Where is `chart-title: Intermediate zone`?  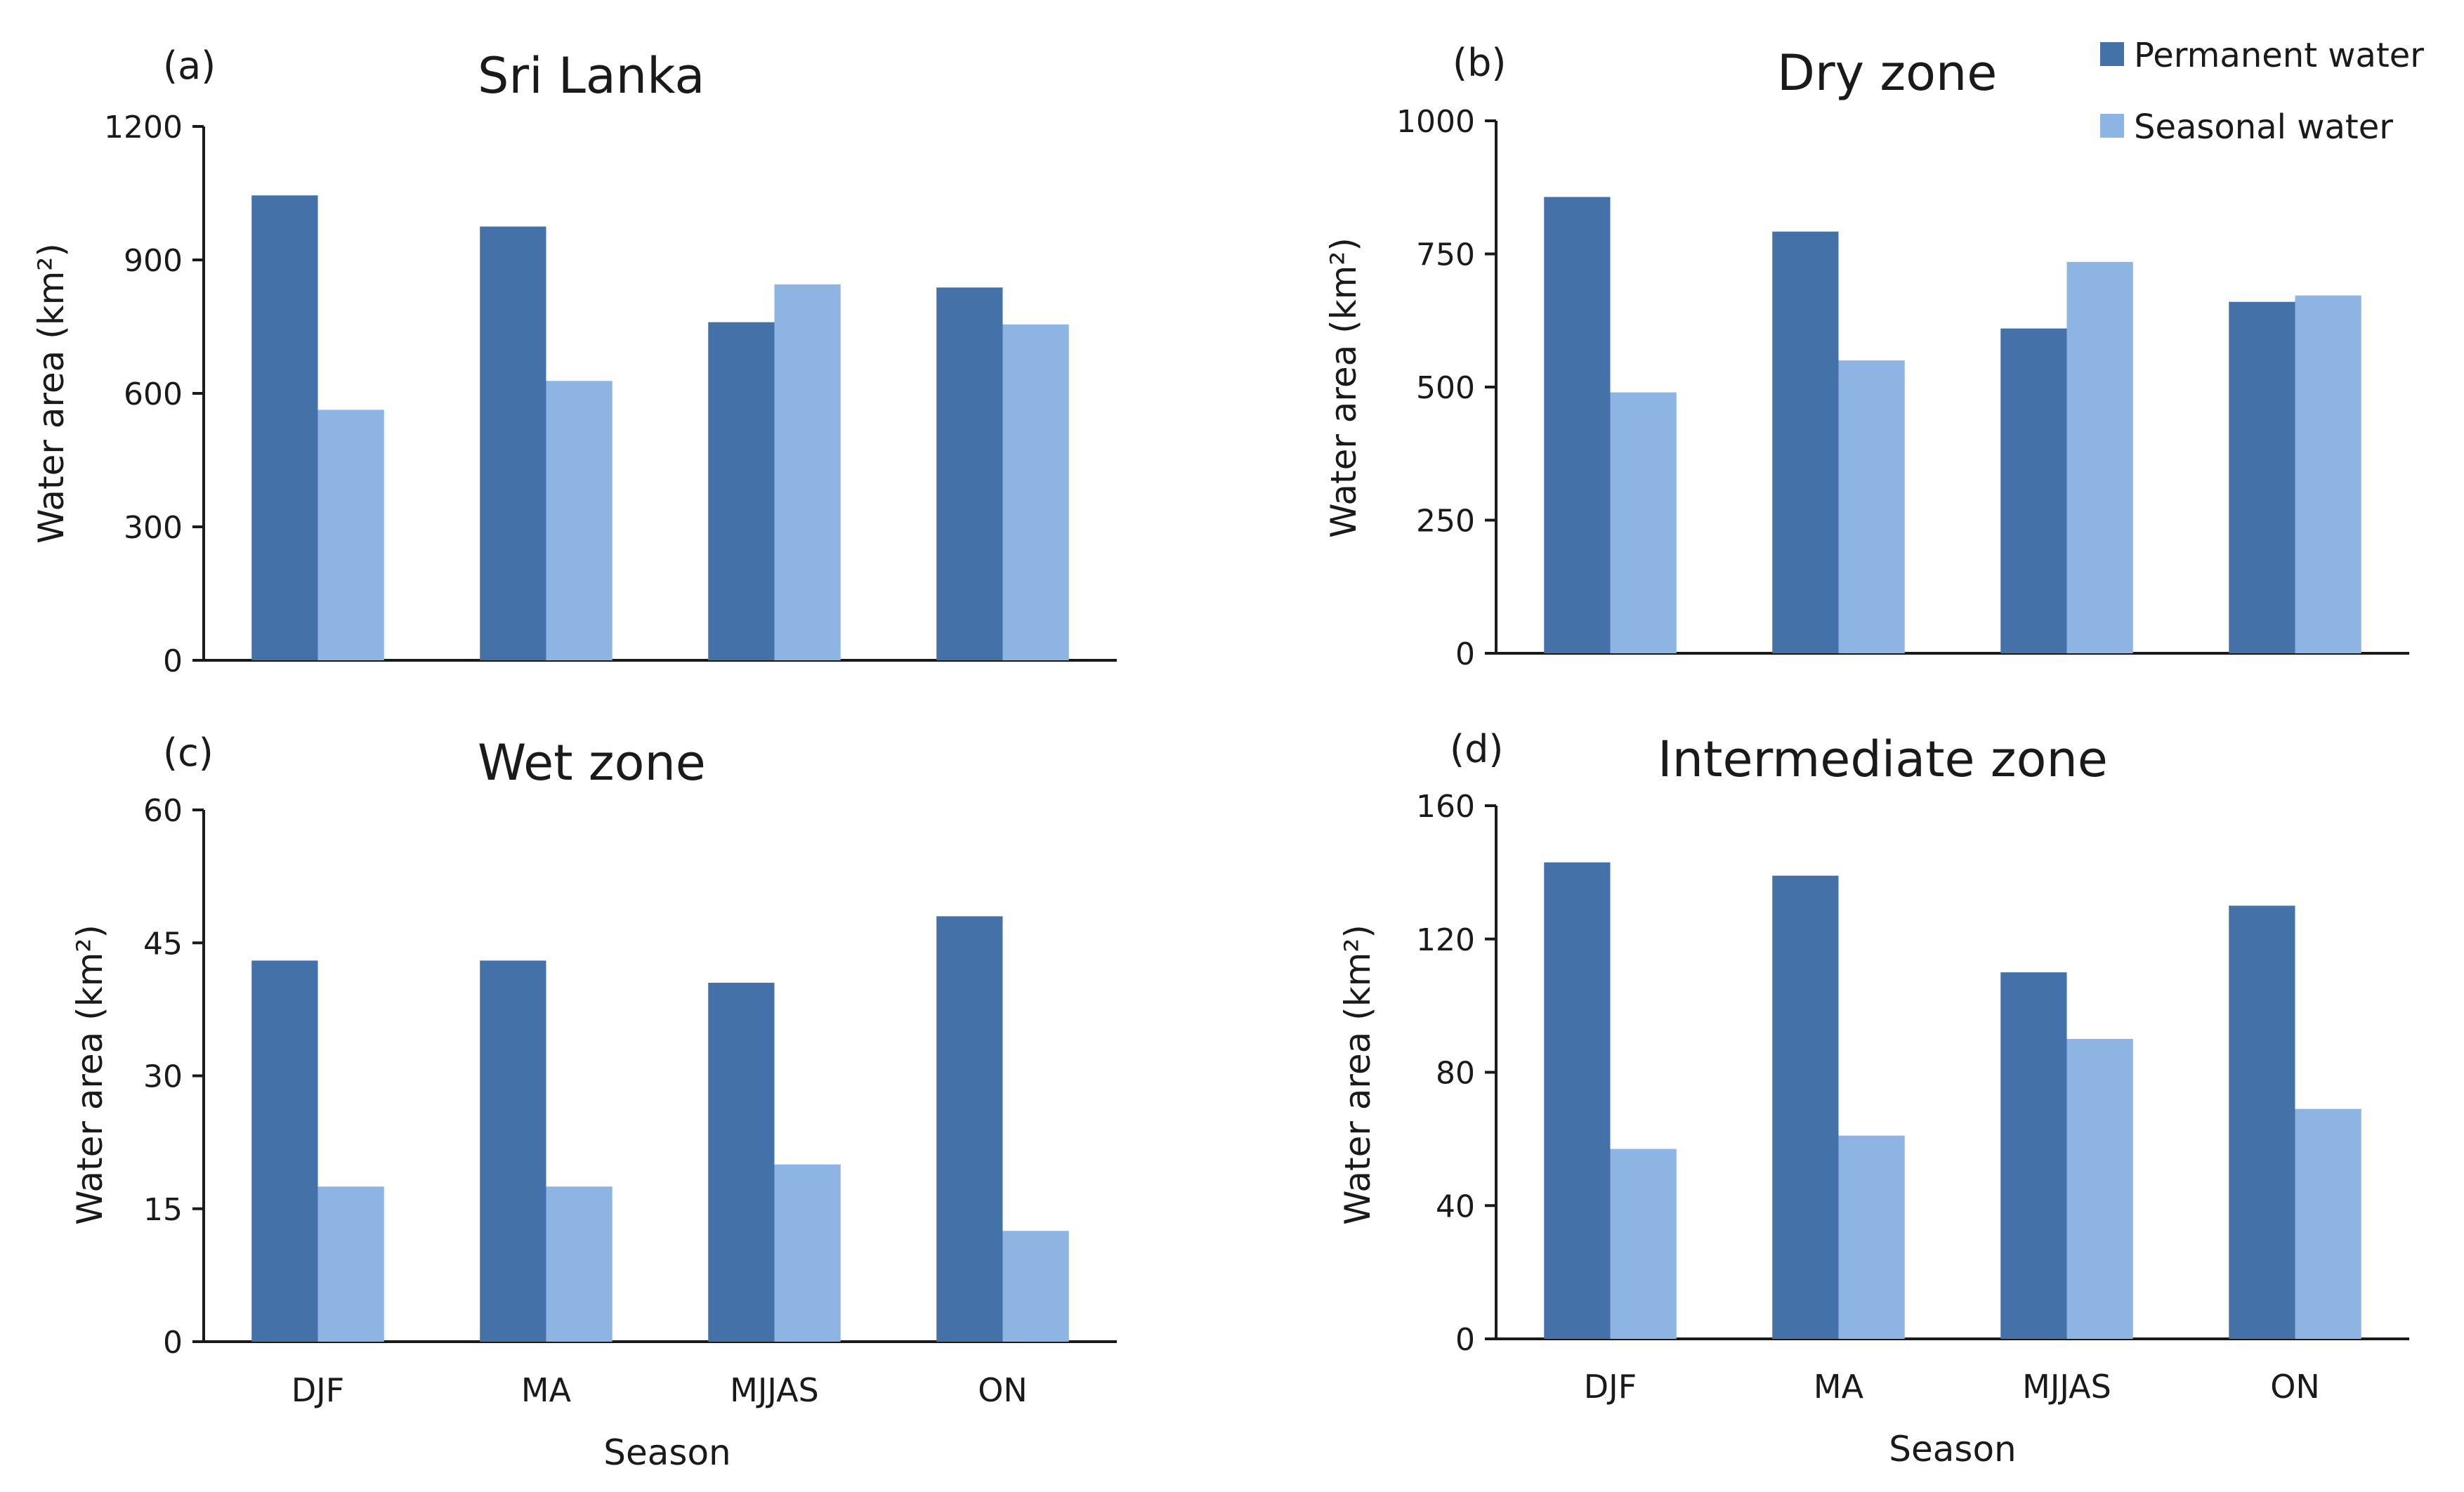
chart-title: Intermediate zone is located at coordinates (1883, 760).